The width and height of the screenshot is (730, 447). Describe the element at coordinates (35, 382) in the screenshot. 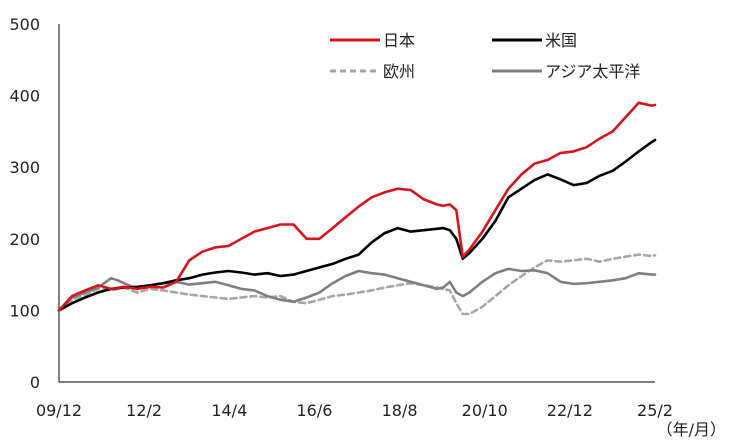

I see `y-tick-label: 0` at that location.